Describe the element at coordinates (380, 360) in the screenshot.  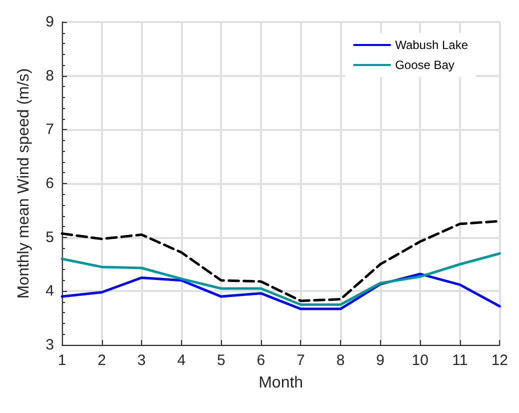
I see `x-tick-label: 9` at that location.